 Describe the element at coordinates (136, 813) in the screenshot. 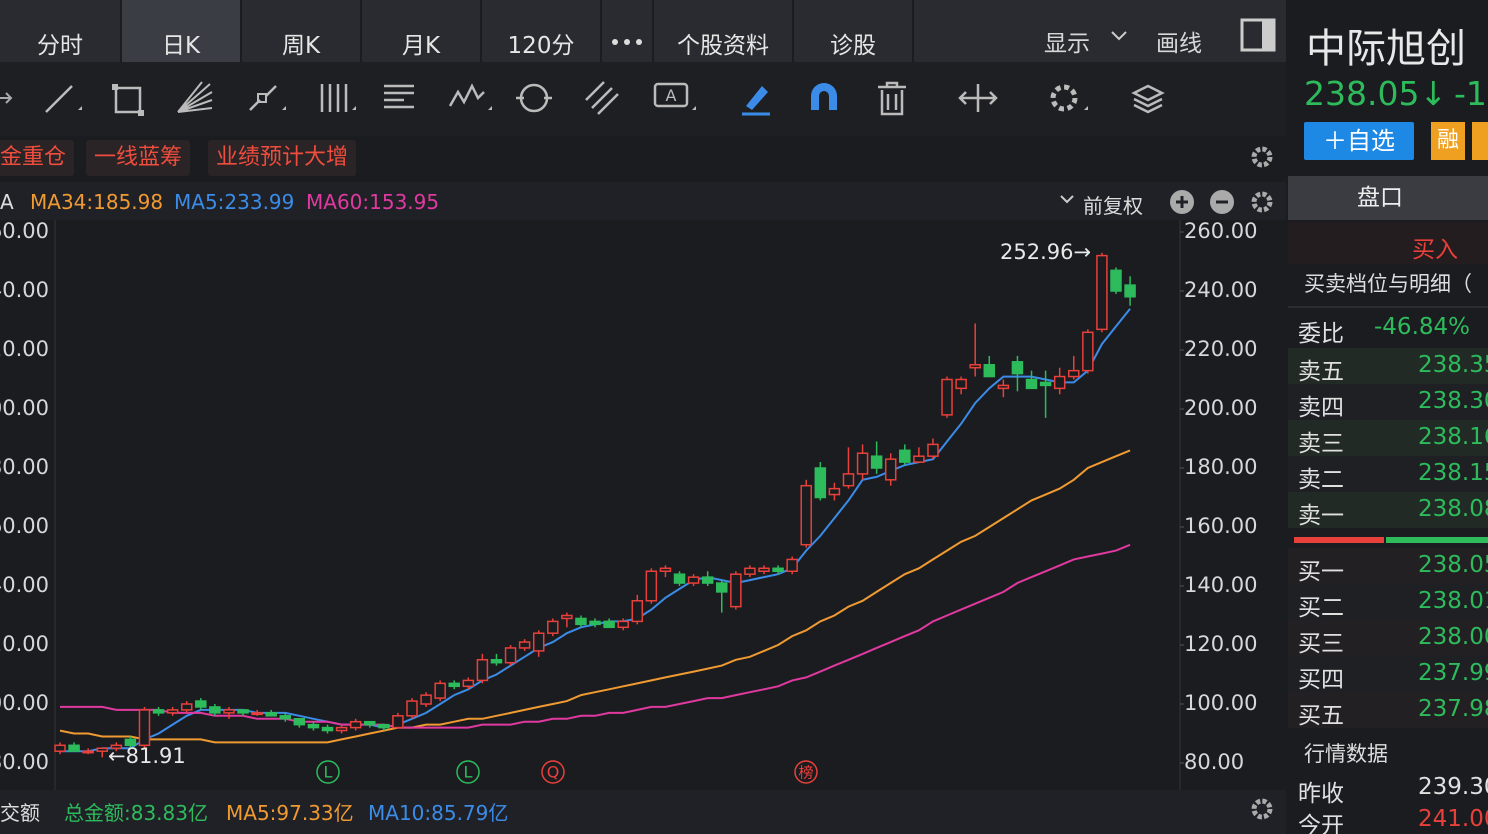

I see `volume-total: 总金额:83.83亿` at that location.